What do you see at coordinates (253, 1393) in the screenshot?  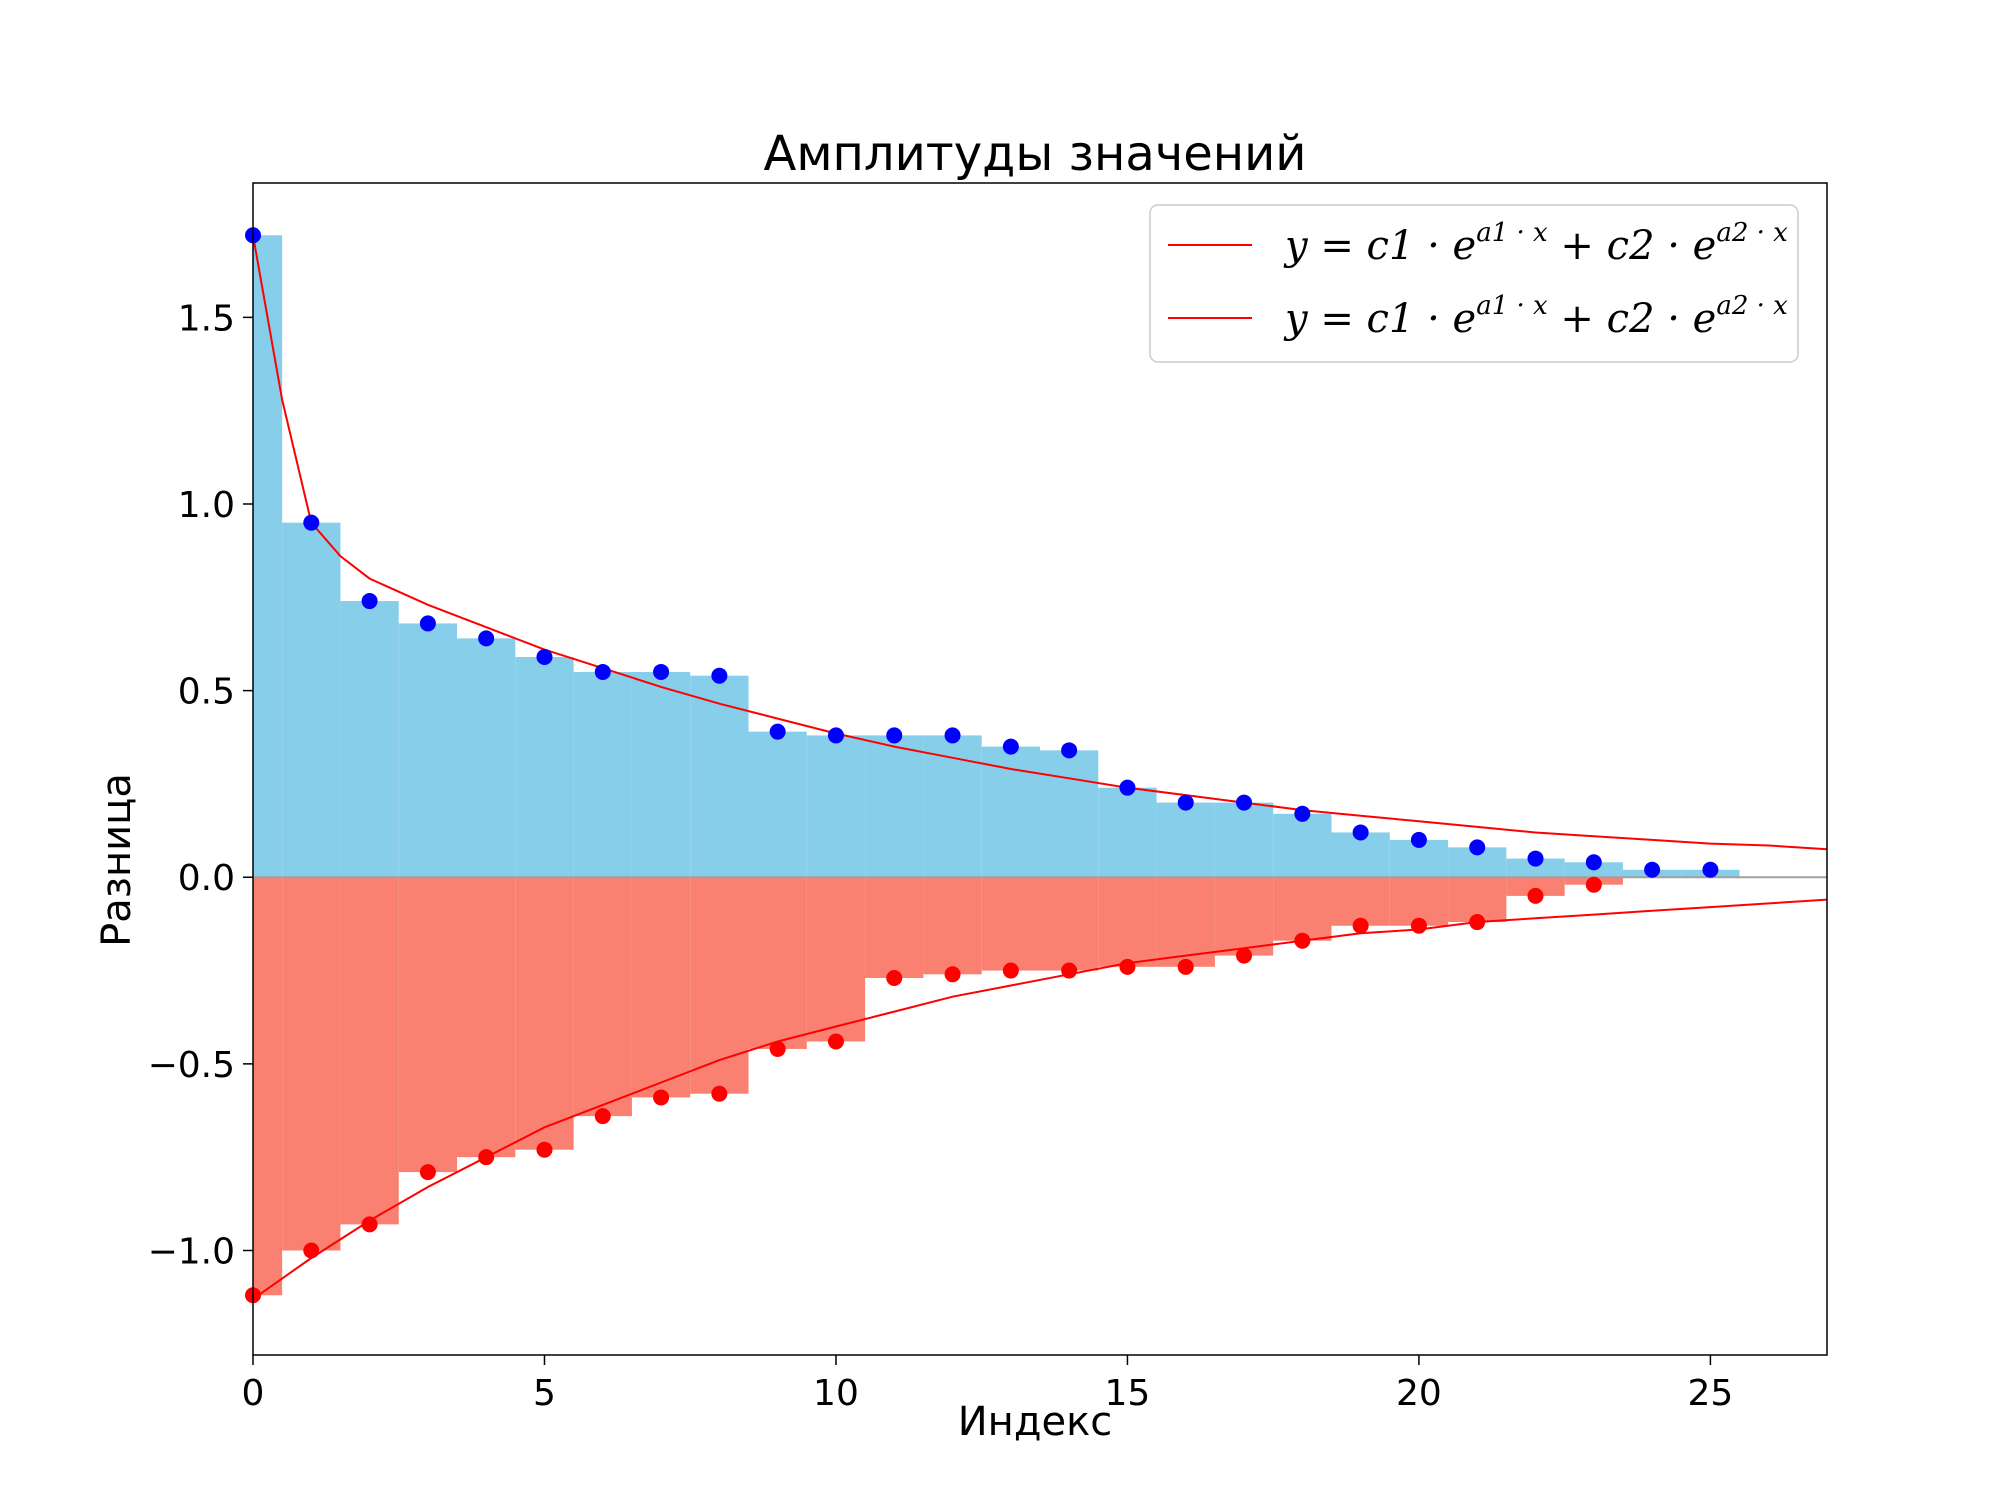 I see `x-tick-label: 0` at bounding box center [253, 1393].